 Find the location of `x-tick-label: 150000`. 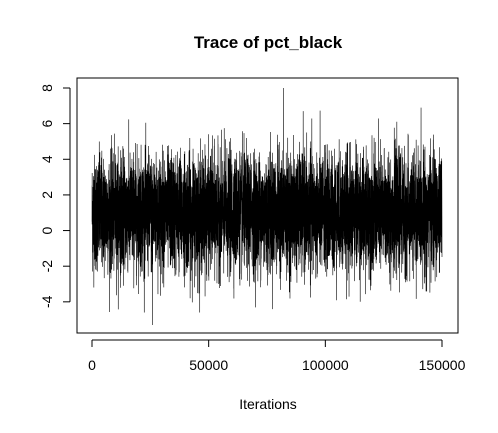

x-tick-label: 150000 is located at coordinates (442, 365).